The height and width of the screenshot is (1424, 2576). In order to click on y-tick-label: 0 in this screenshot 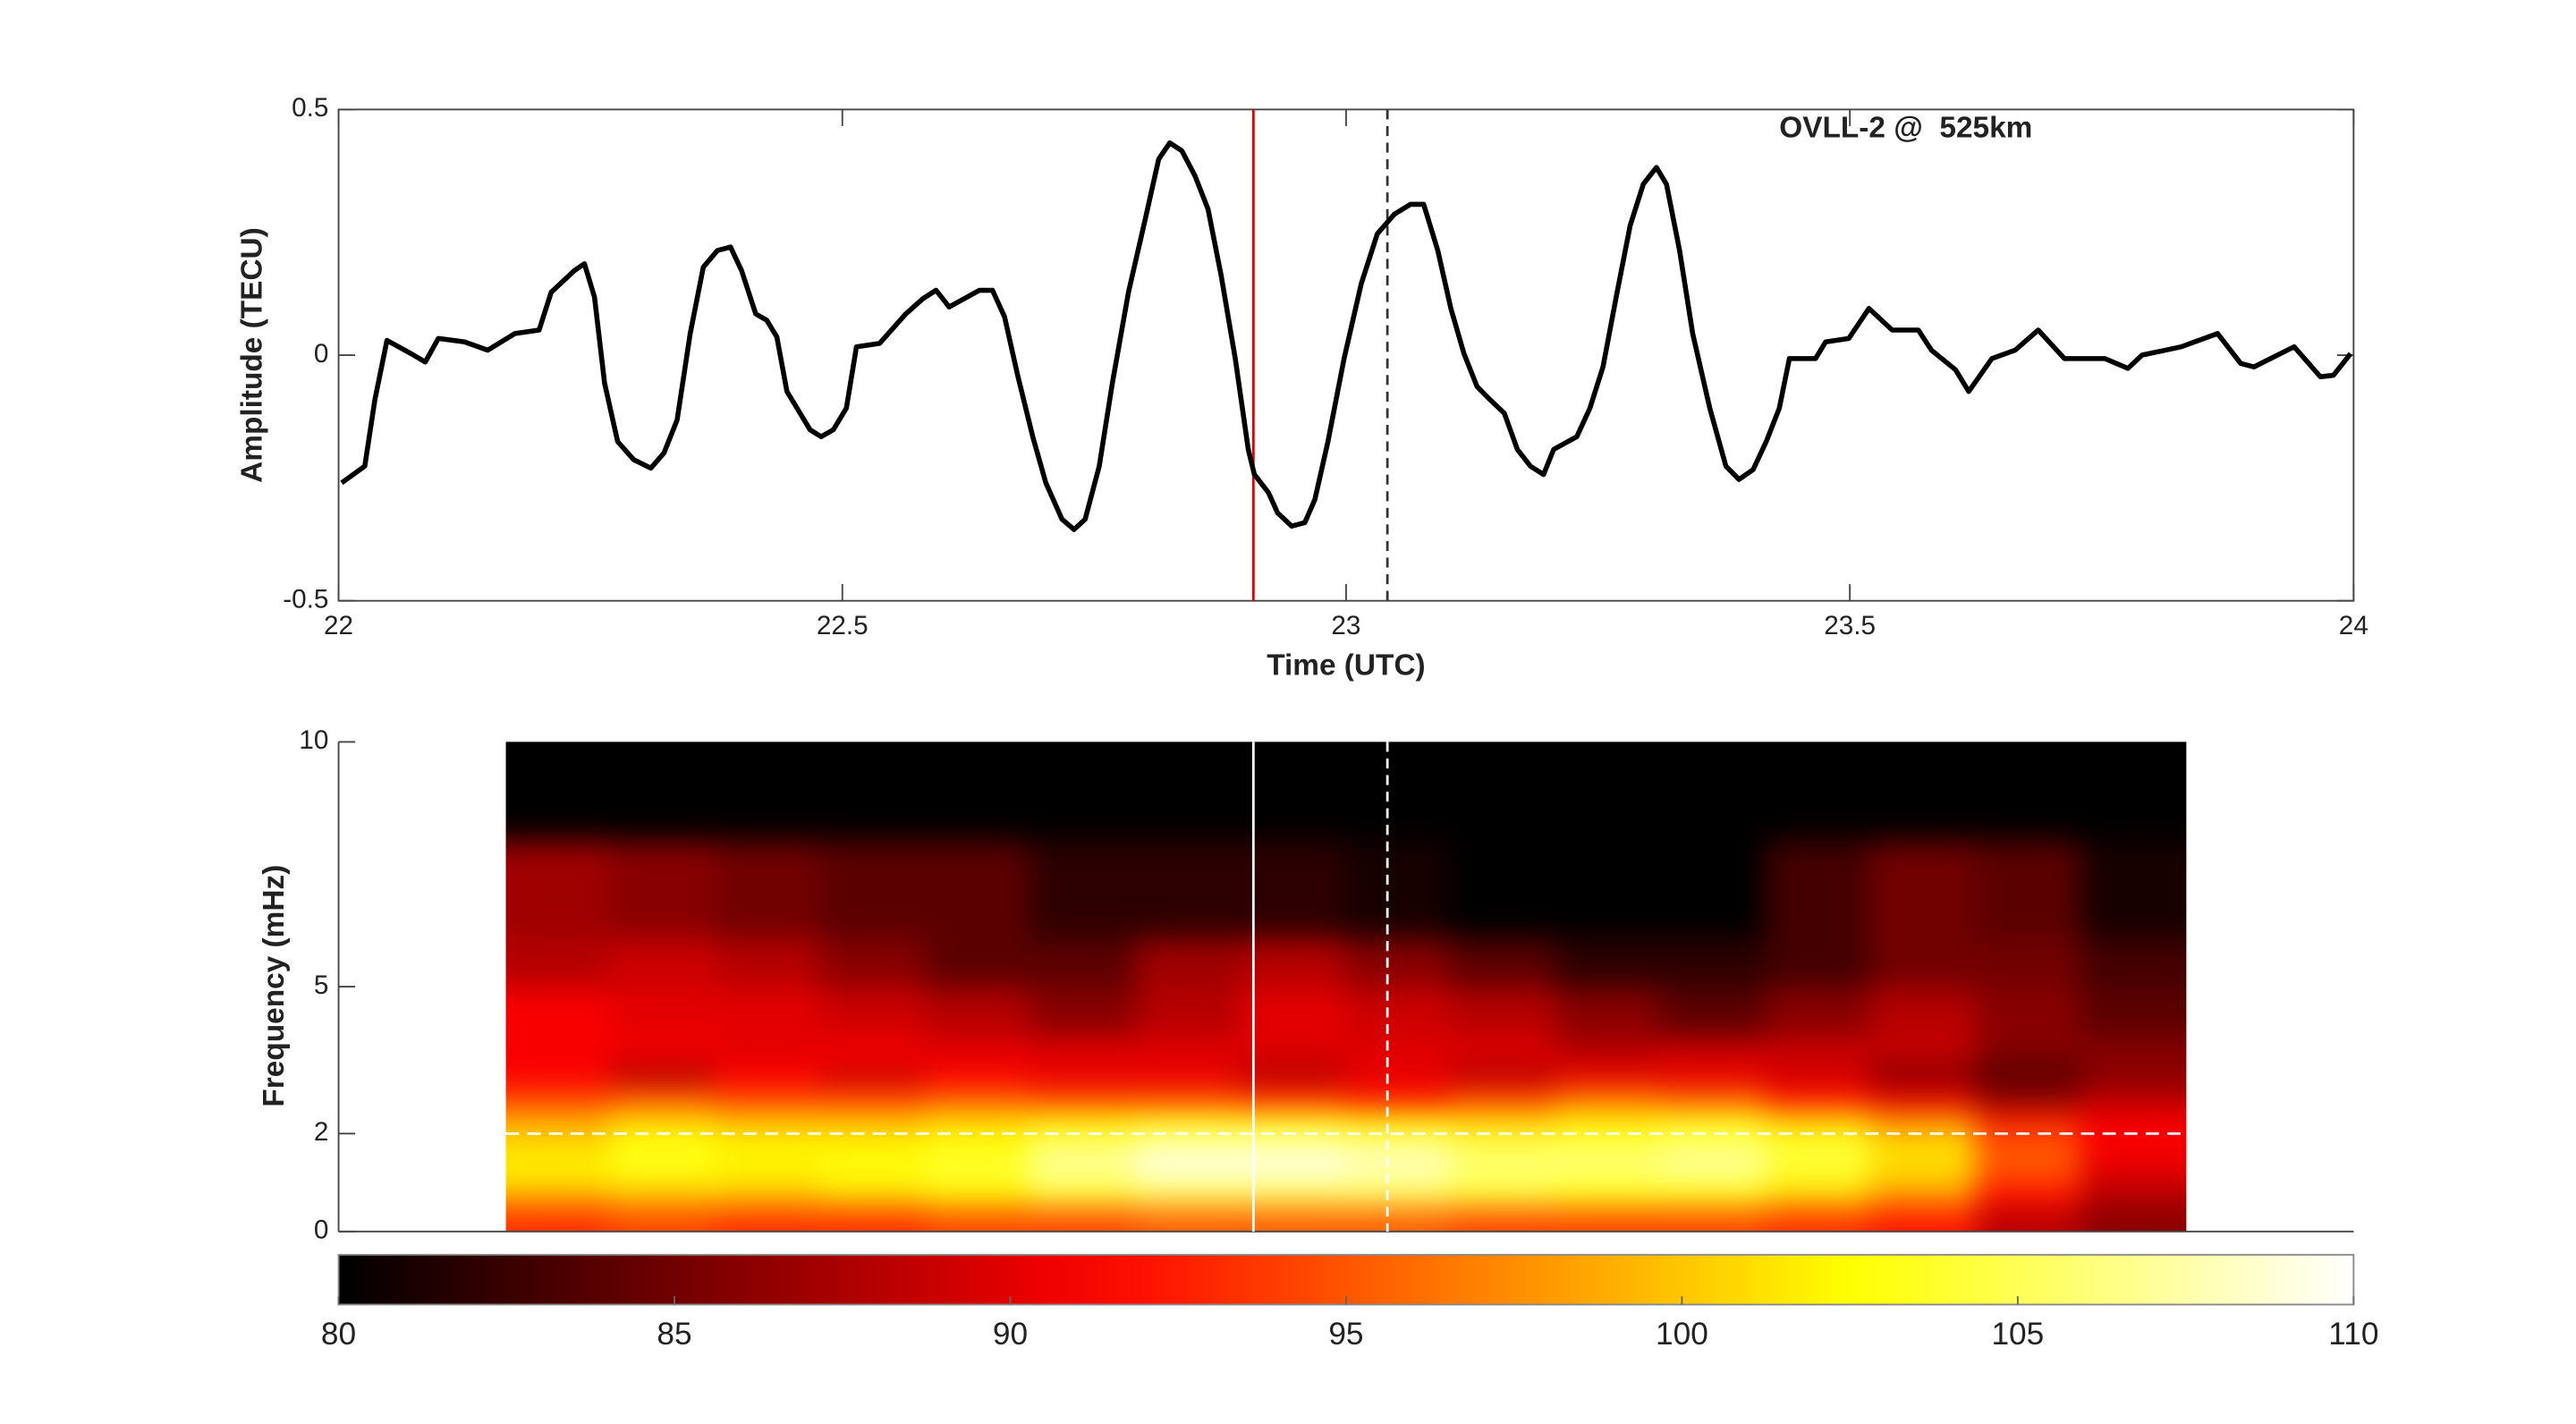, I will do `click(321, 1230)`.